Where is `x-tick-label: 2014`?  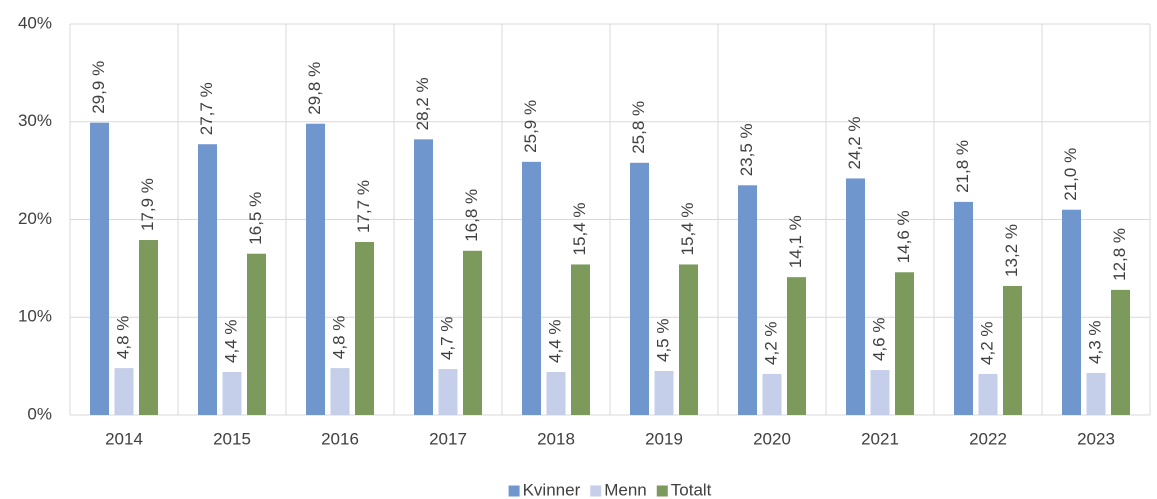 x-tick-label: 2014 is located at coordinates (124, 438).